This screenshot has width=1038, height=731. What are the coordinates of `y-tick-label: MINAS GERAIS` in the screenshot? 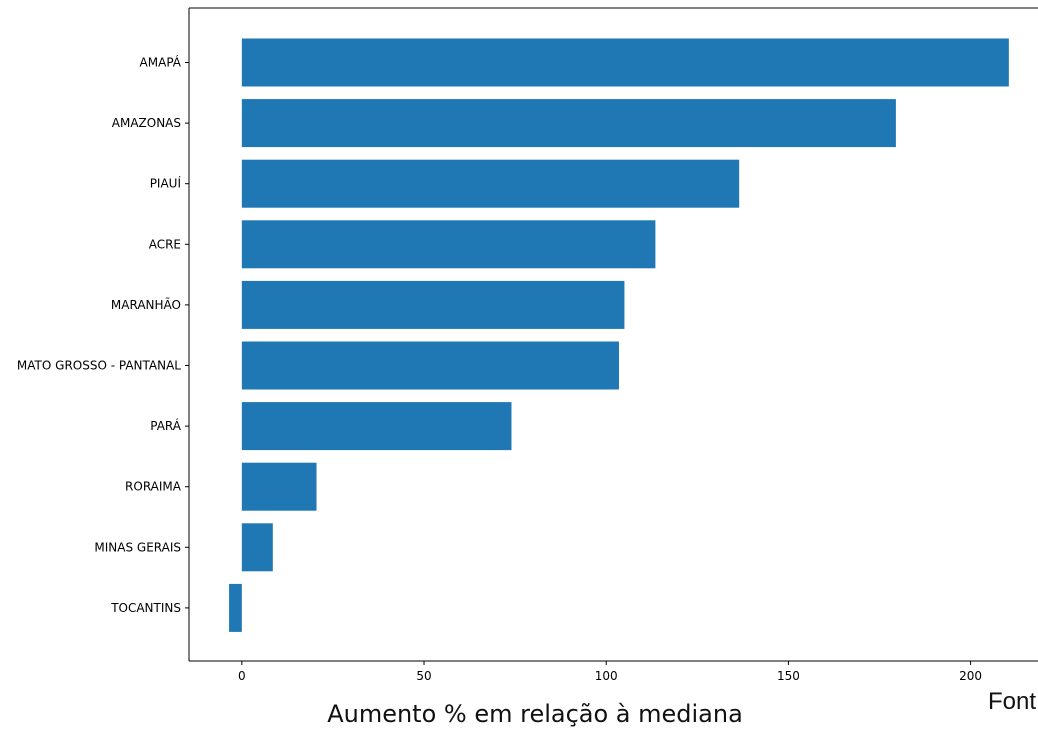 It's located at (137, 547).